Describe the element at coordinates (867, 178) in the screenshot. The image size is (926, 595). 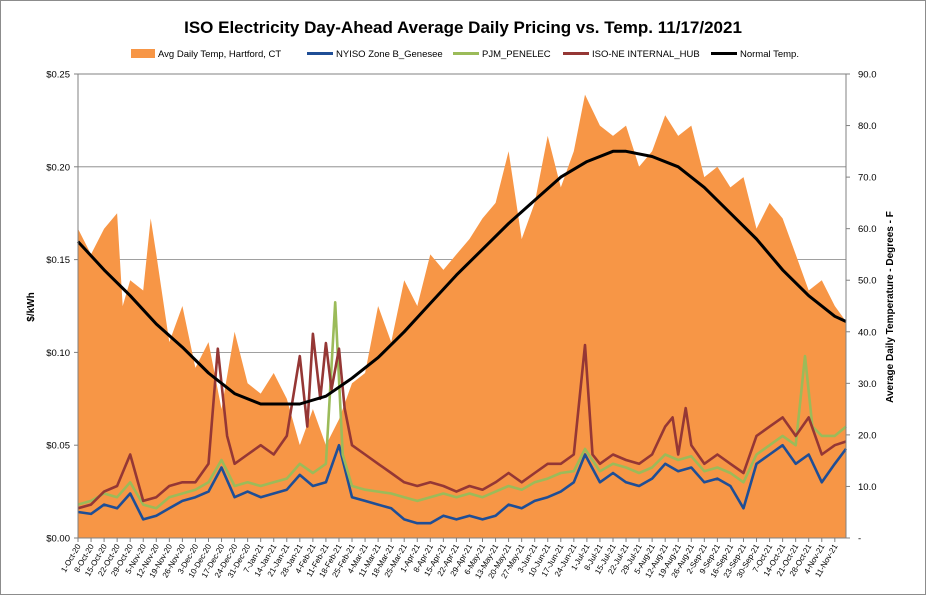
I see `right-tick-label: 70.0` at that location.